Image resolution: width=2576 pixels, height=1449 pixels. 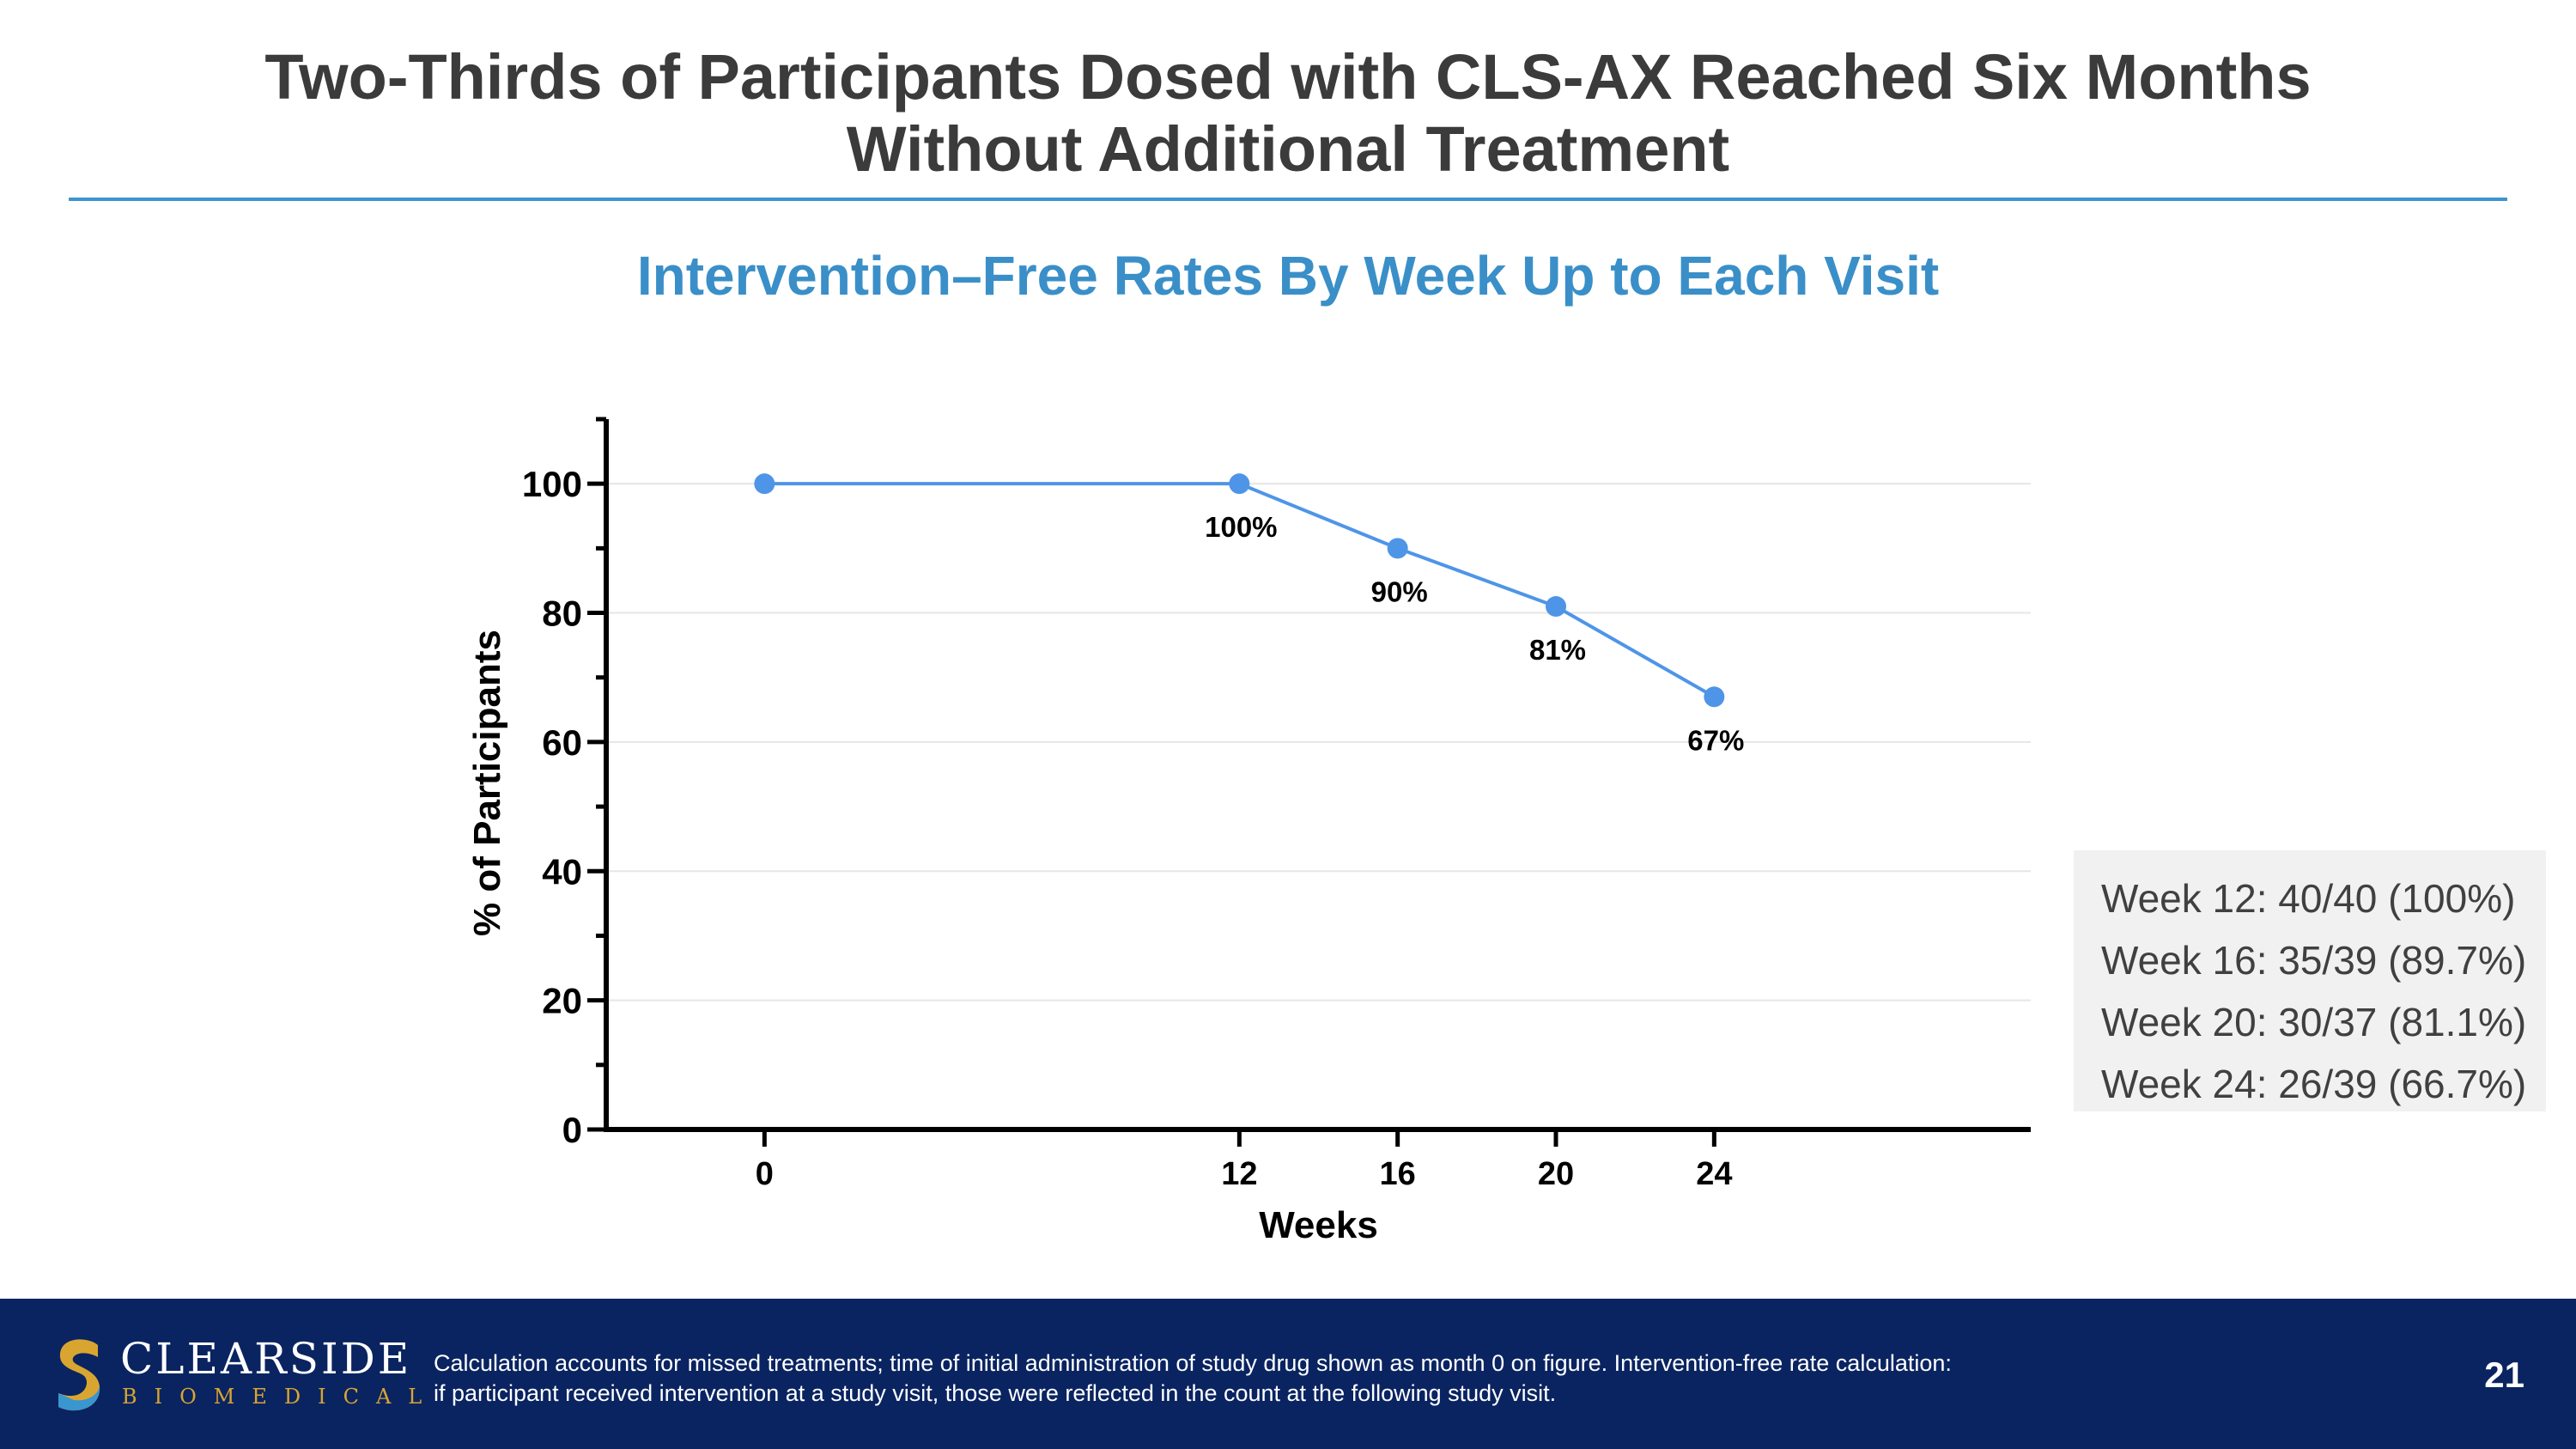 What do you see at coordinates (552, 484) in the screenshot?
I see `y-tick-label-100: 100` at bounding box center [552, 484].